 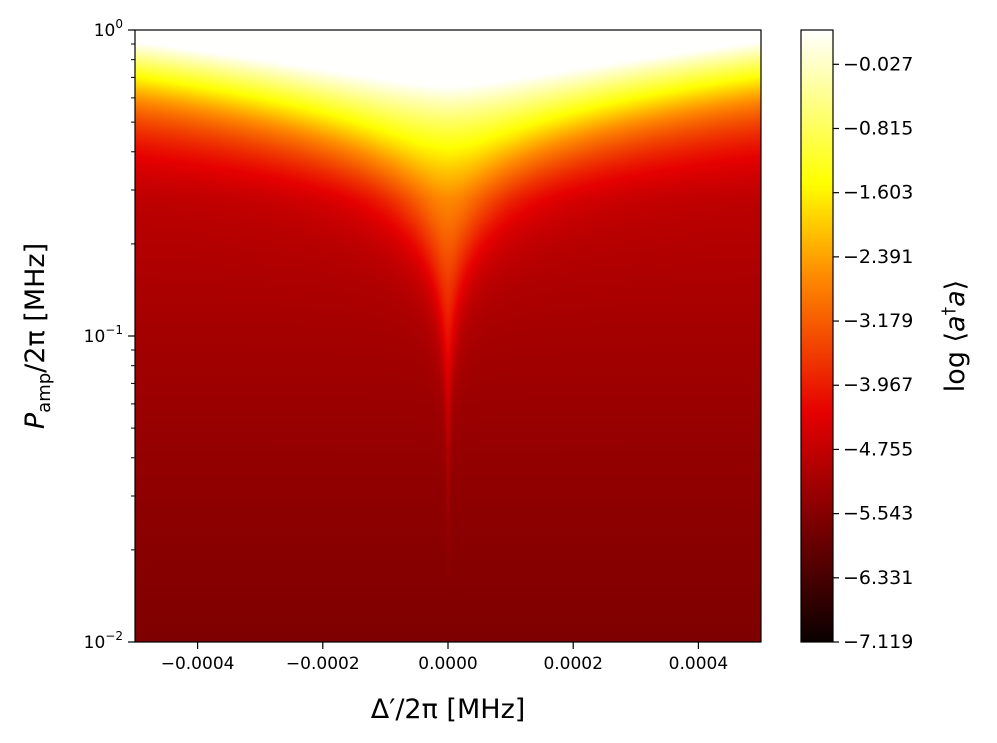 What do you see at coordinates (35, 308) in the screenshot?
I see `y-axis-label-rest: /2π [MHz]` at bounding box center [35, 308].